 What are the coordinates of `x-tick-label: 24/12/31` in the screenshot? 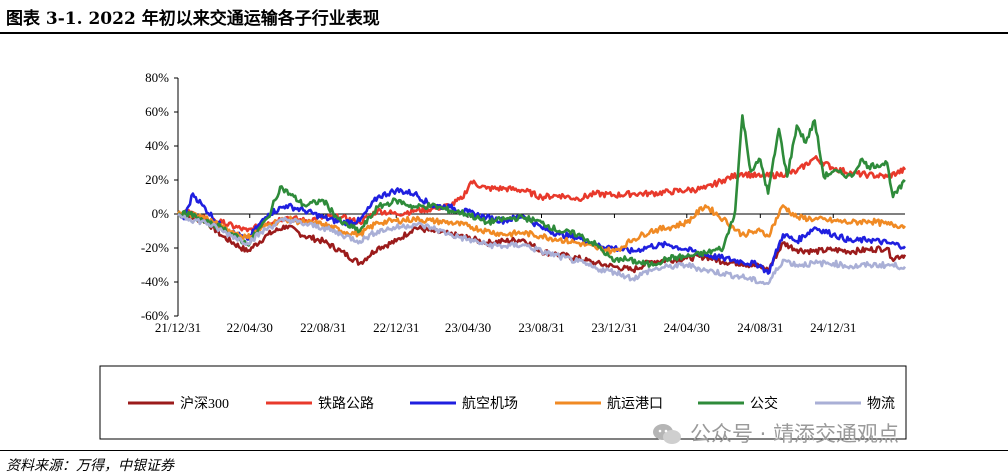 It's located at (833, 327).